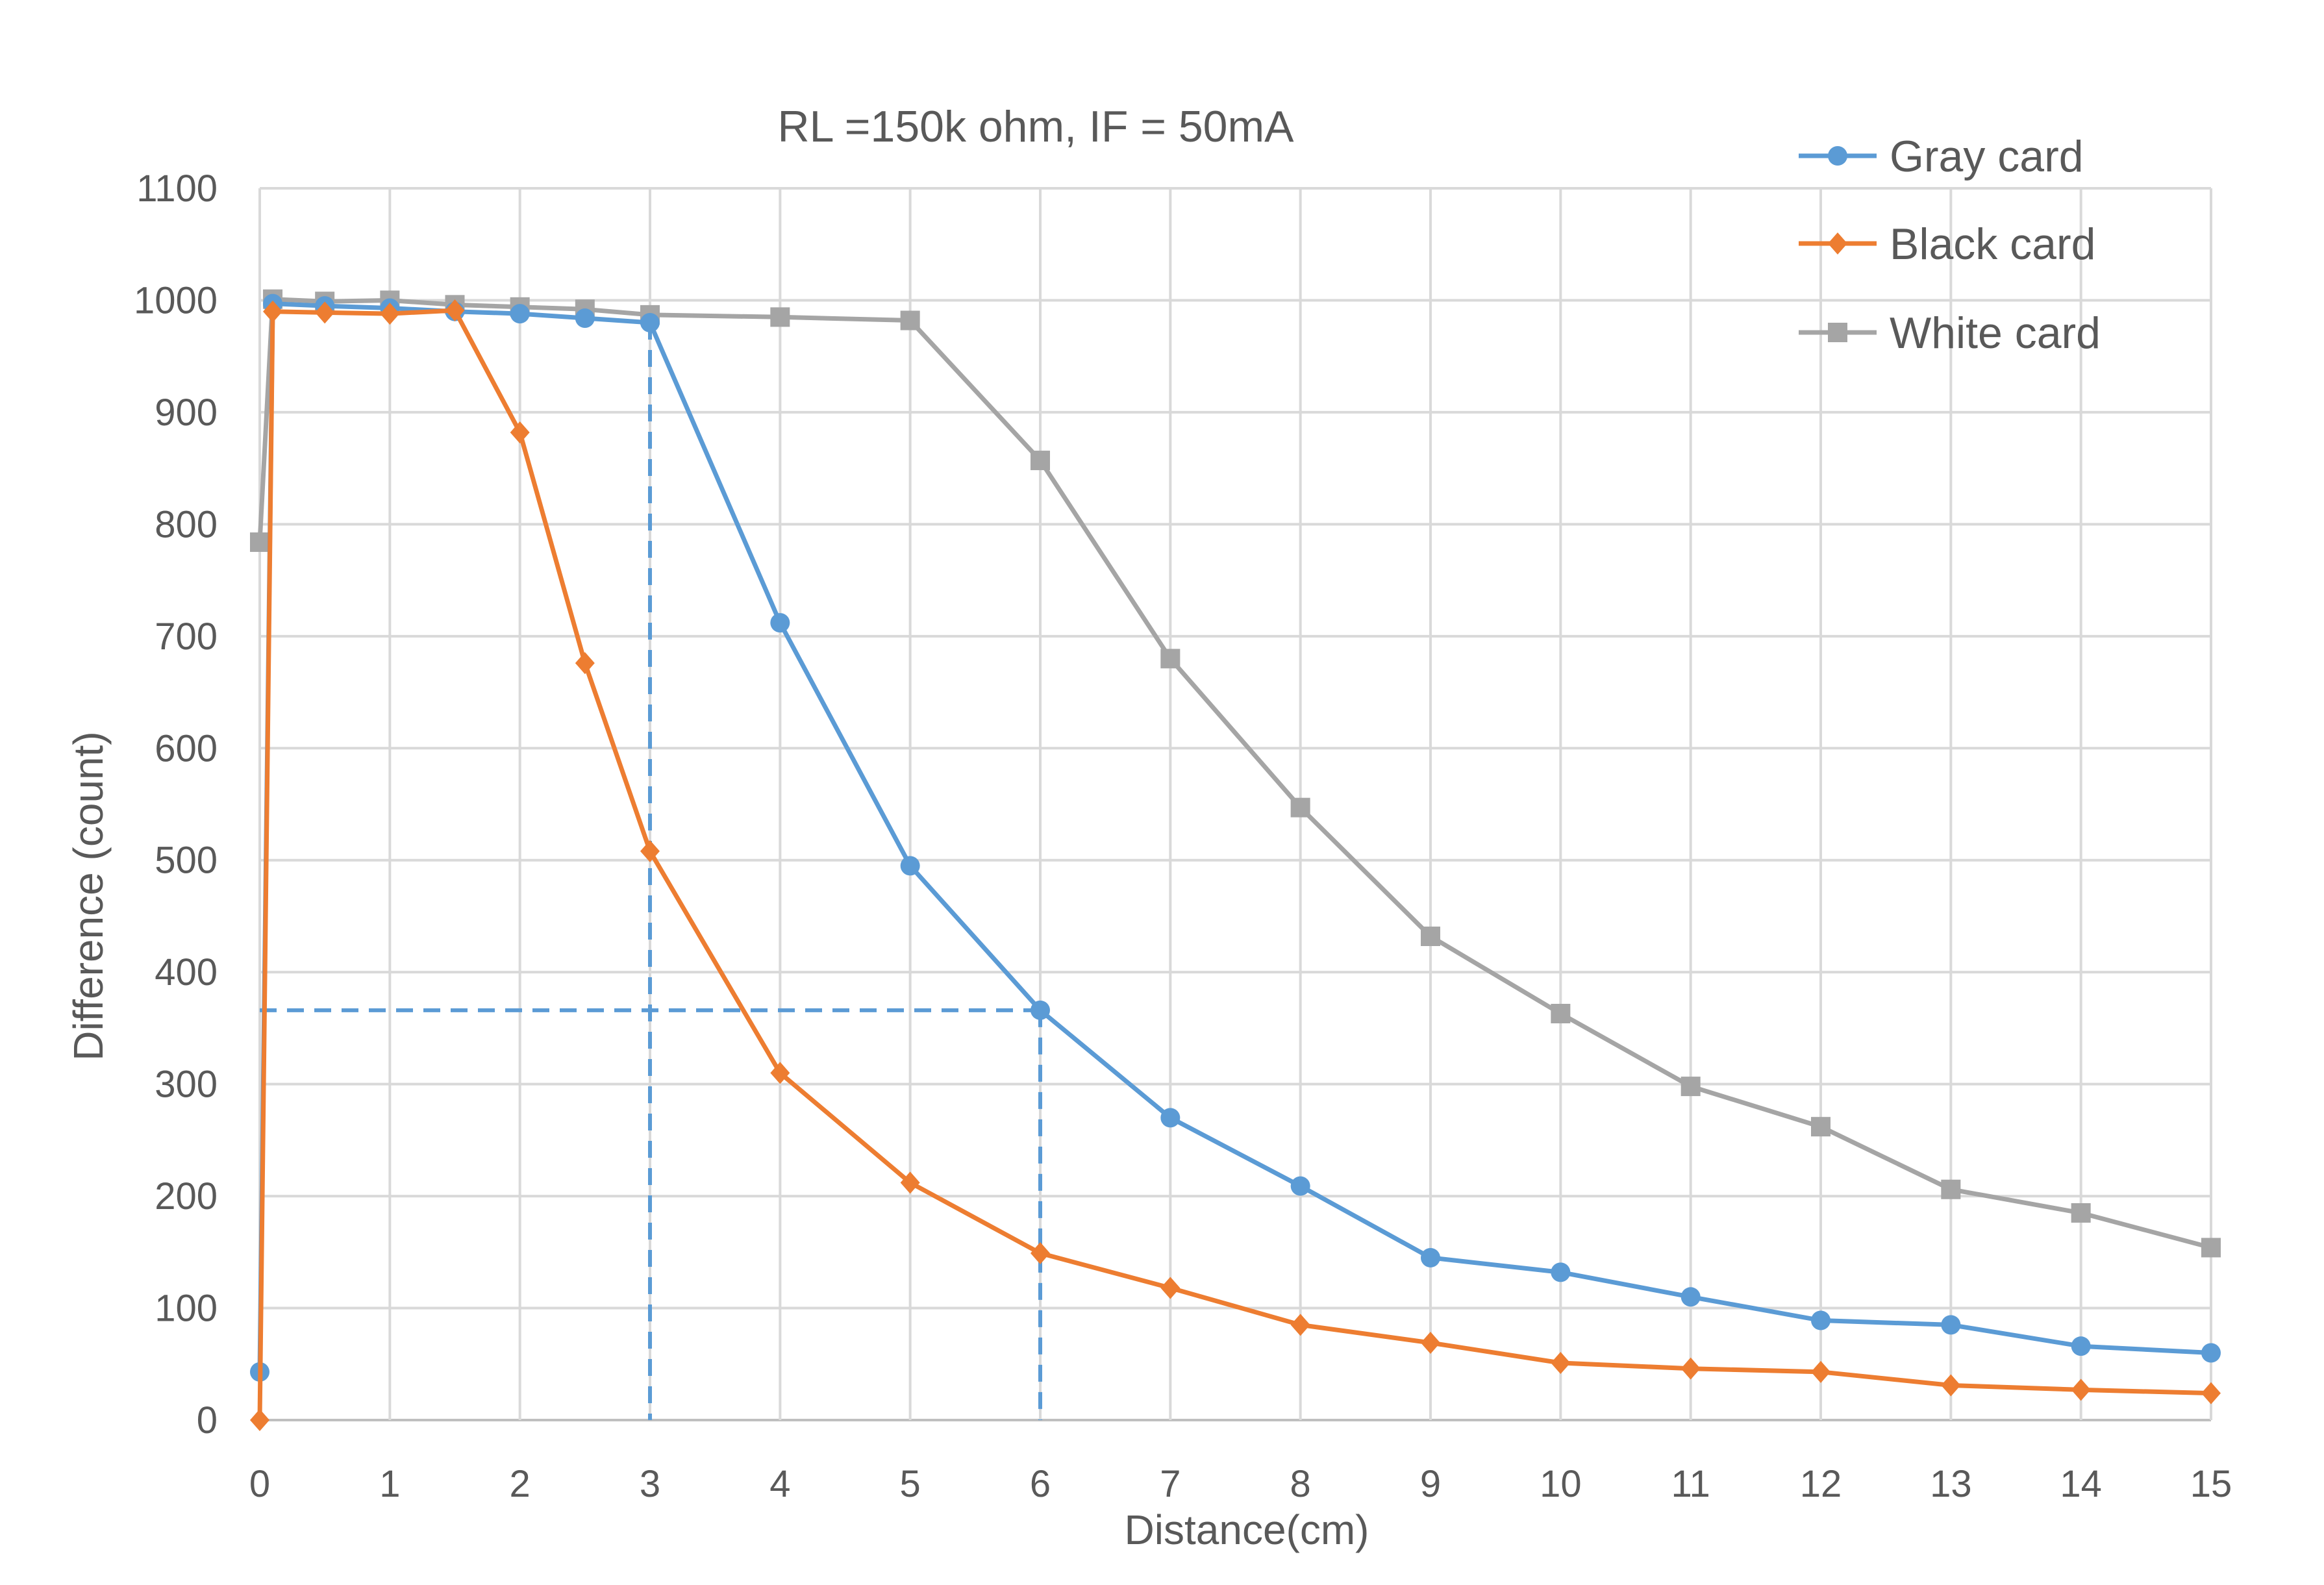 This screenshot has height=1585, width=2324. I want to click on chart-title: RL =150k ohm, IF = 50mA, so click(1037, 126).